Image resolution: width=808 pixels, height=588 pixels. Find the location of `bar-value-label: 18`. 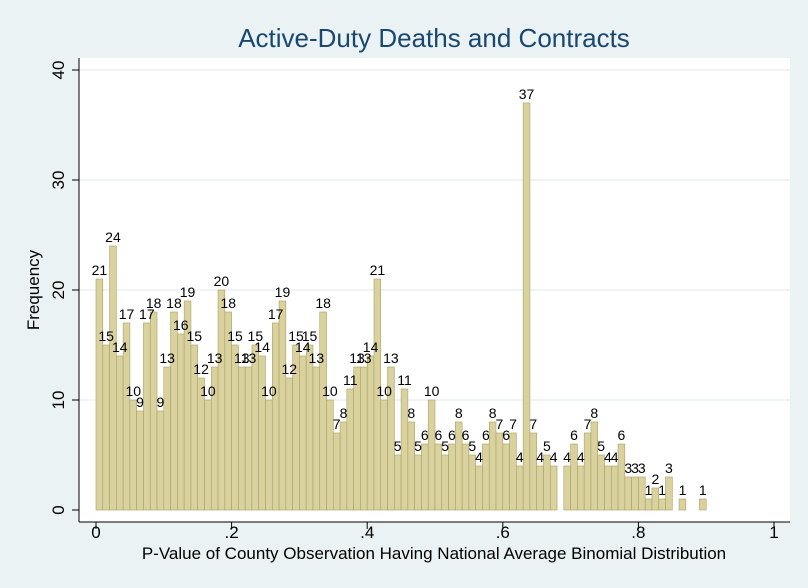

bar-value-label: 18 is located at coordinates (174, 303).